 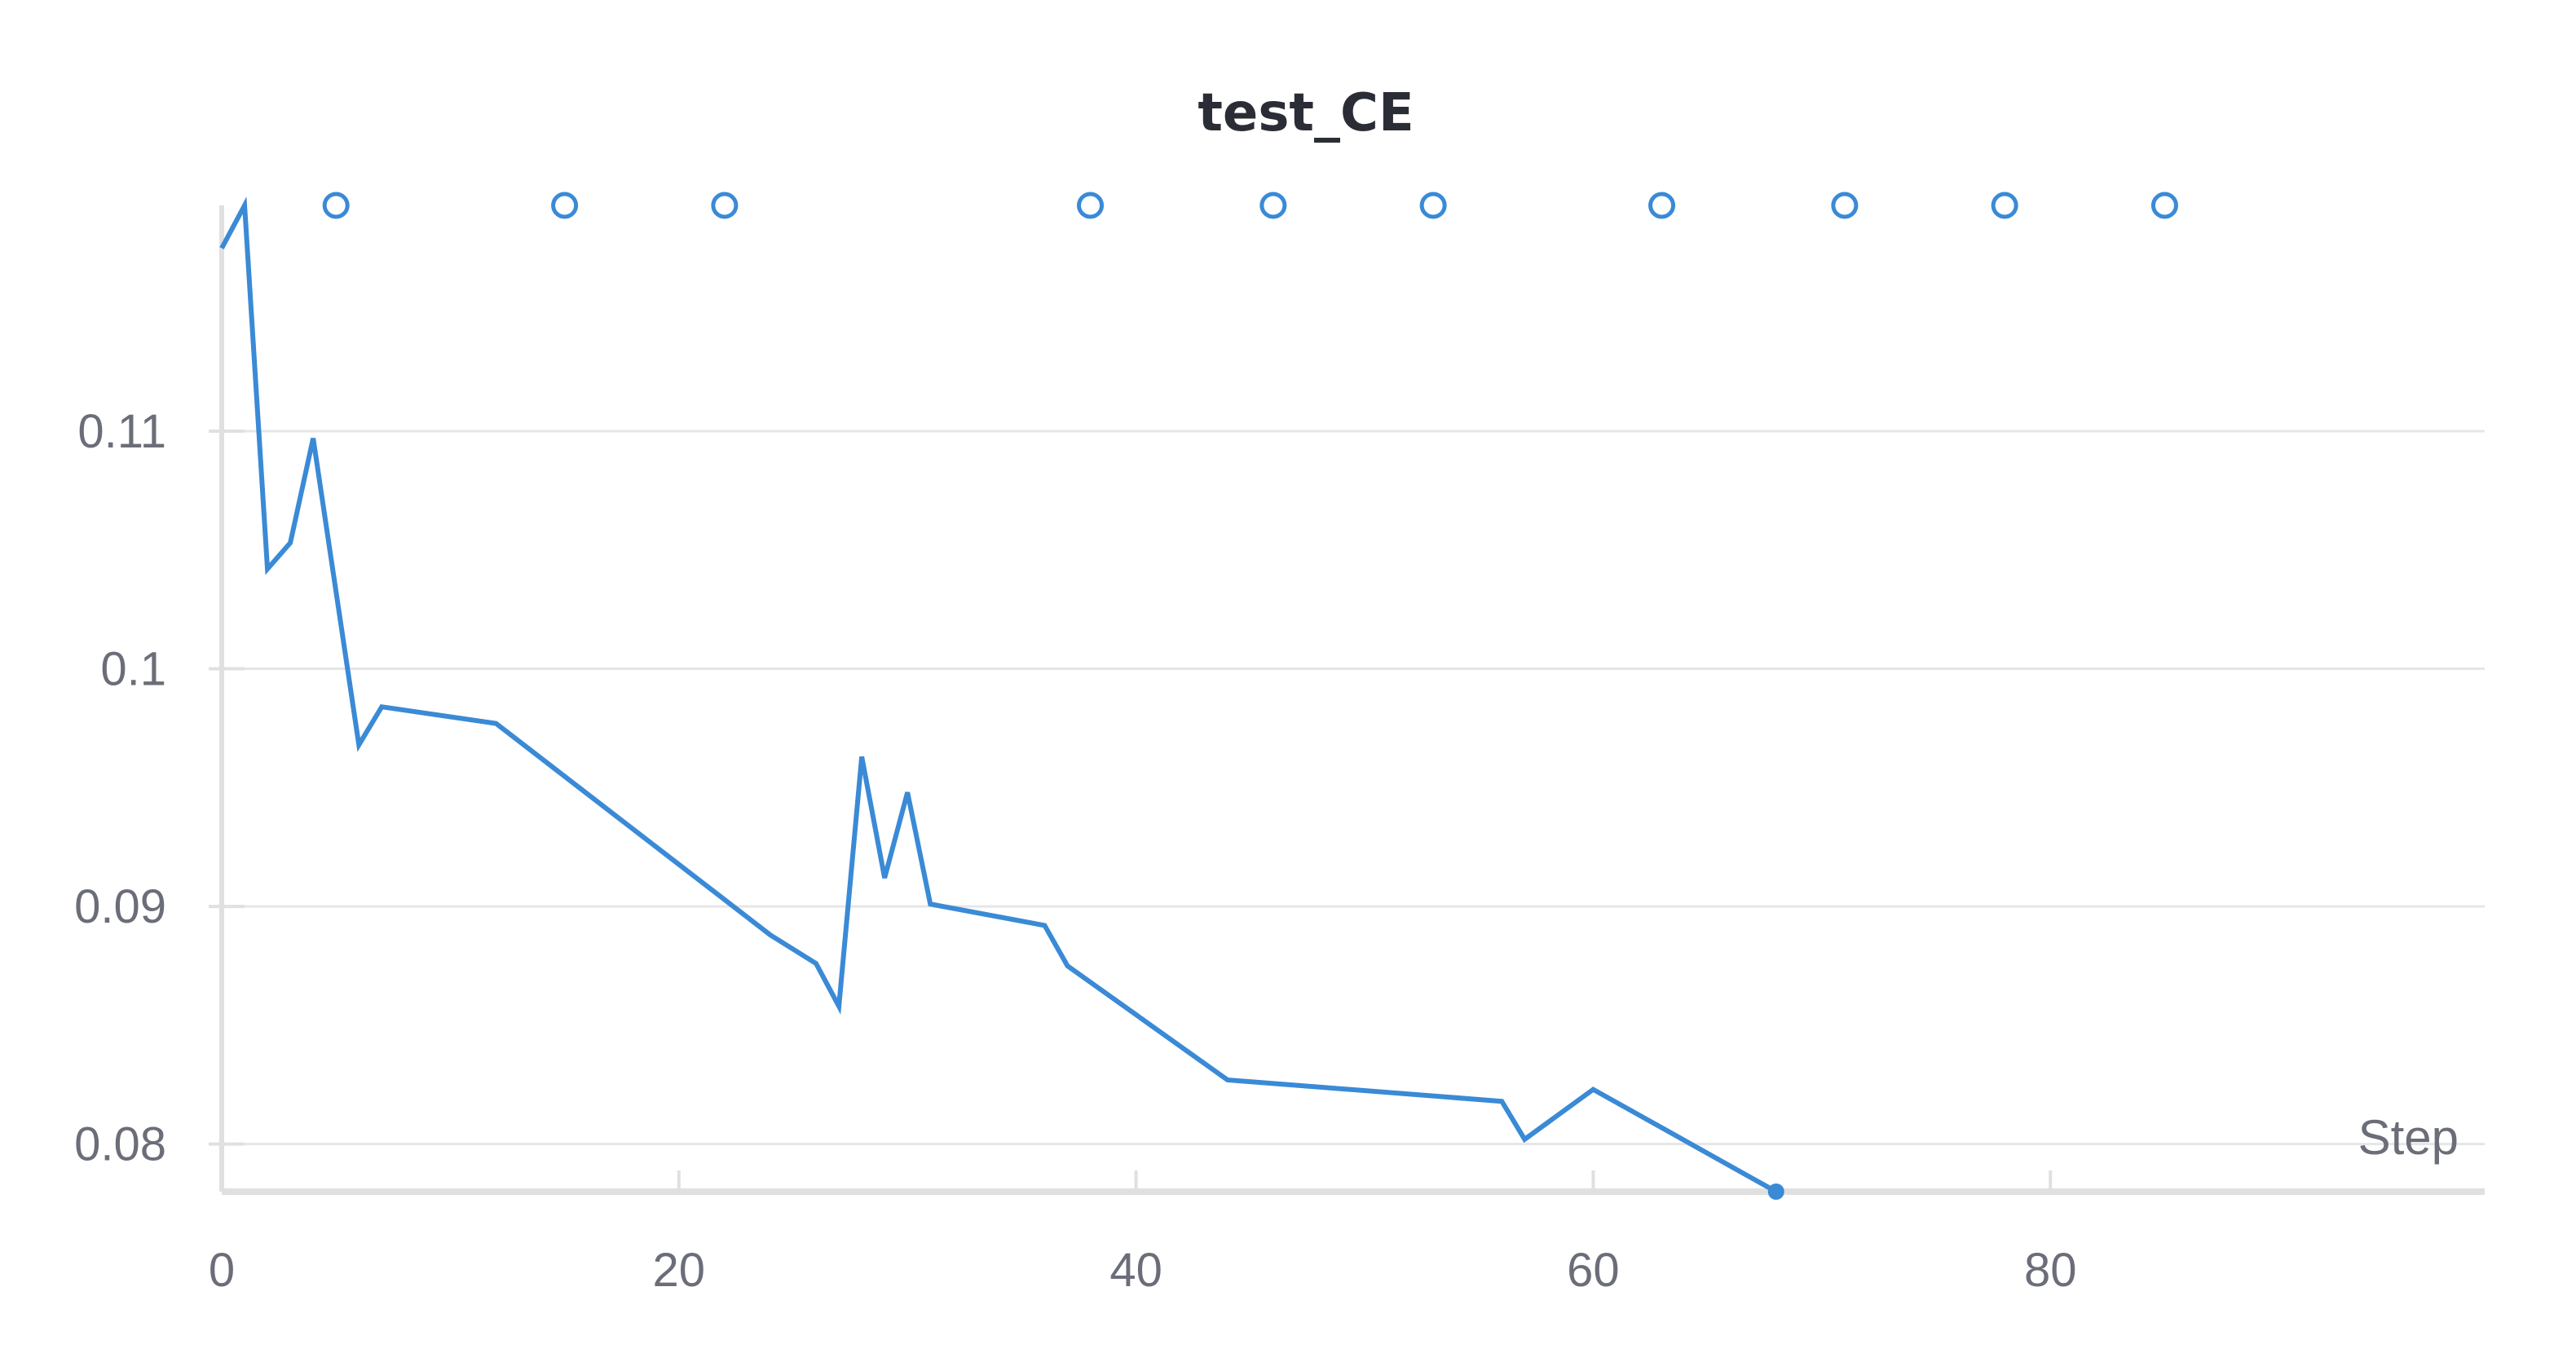 I want to click on x-tick-label: 80, so click(x=2050, y=1270).